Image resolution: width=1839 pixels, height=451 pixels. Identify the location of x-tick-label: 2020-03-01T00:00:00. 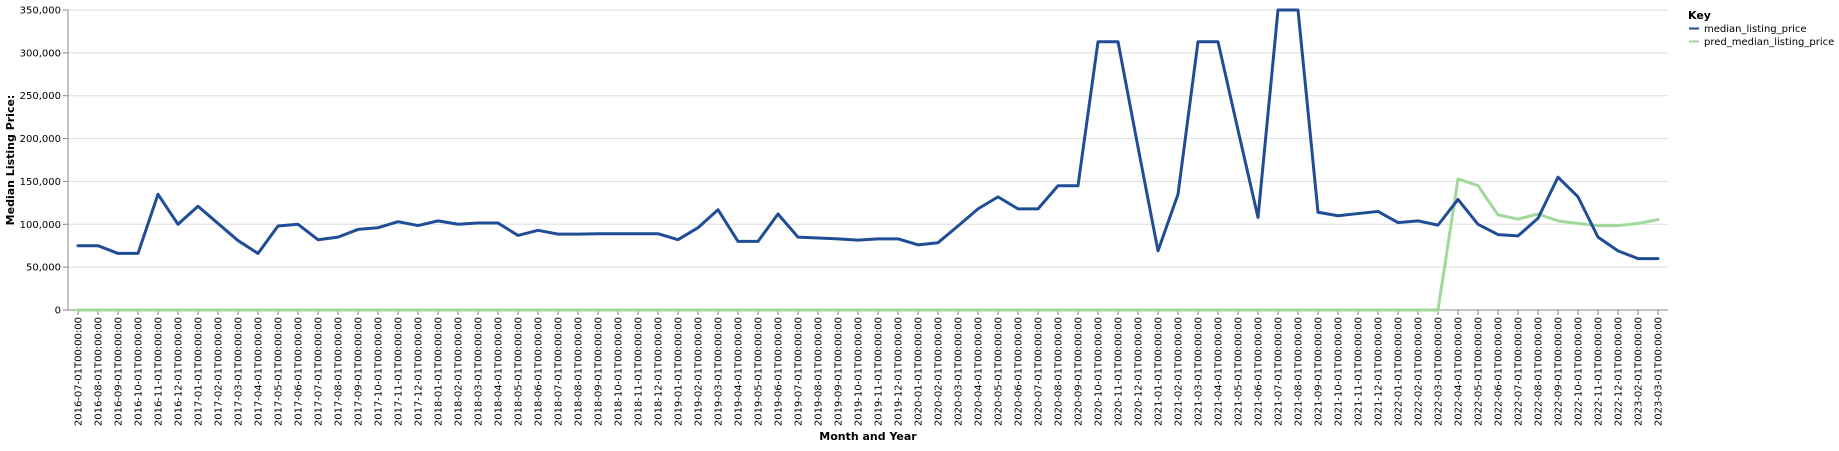
(959, 371).